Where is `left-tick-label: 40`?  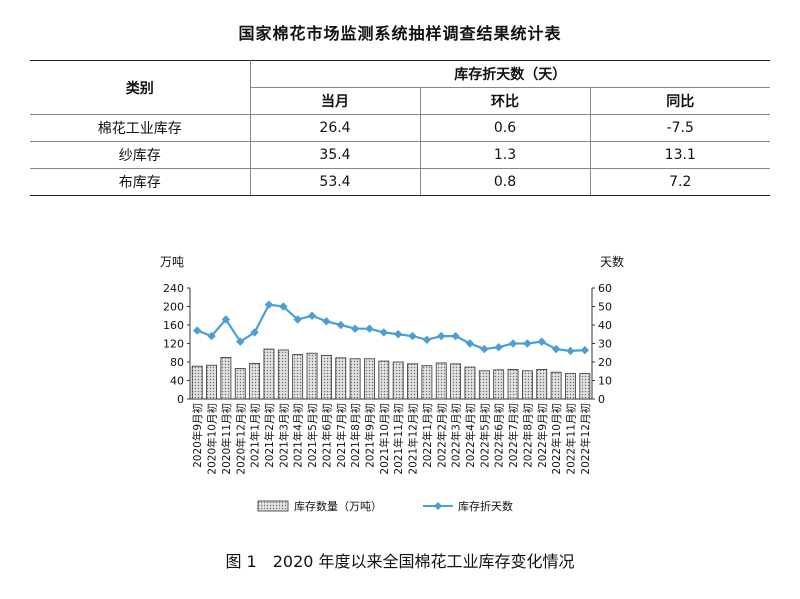 left-tick-label: 40 is located at coordinates (177, 381).